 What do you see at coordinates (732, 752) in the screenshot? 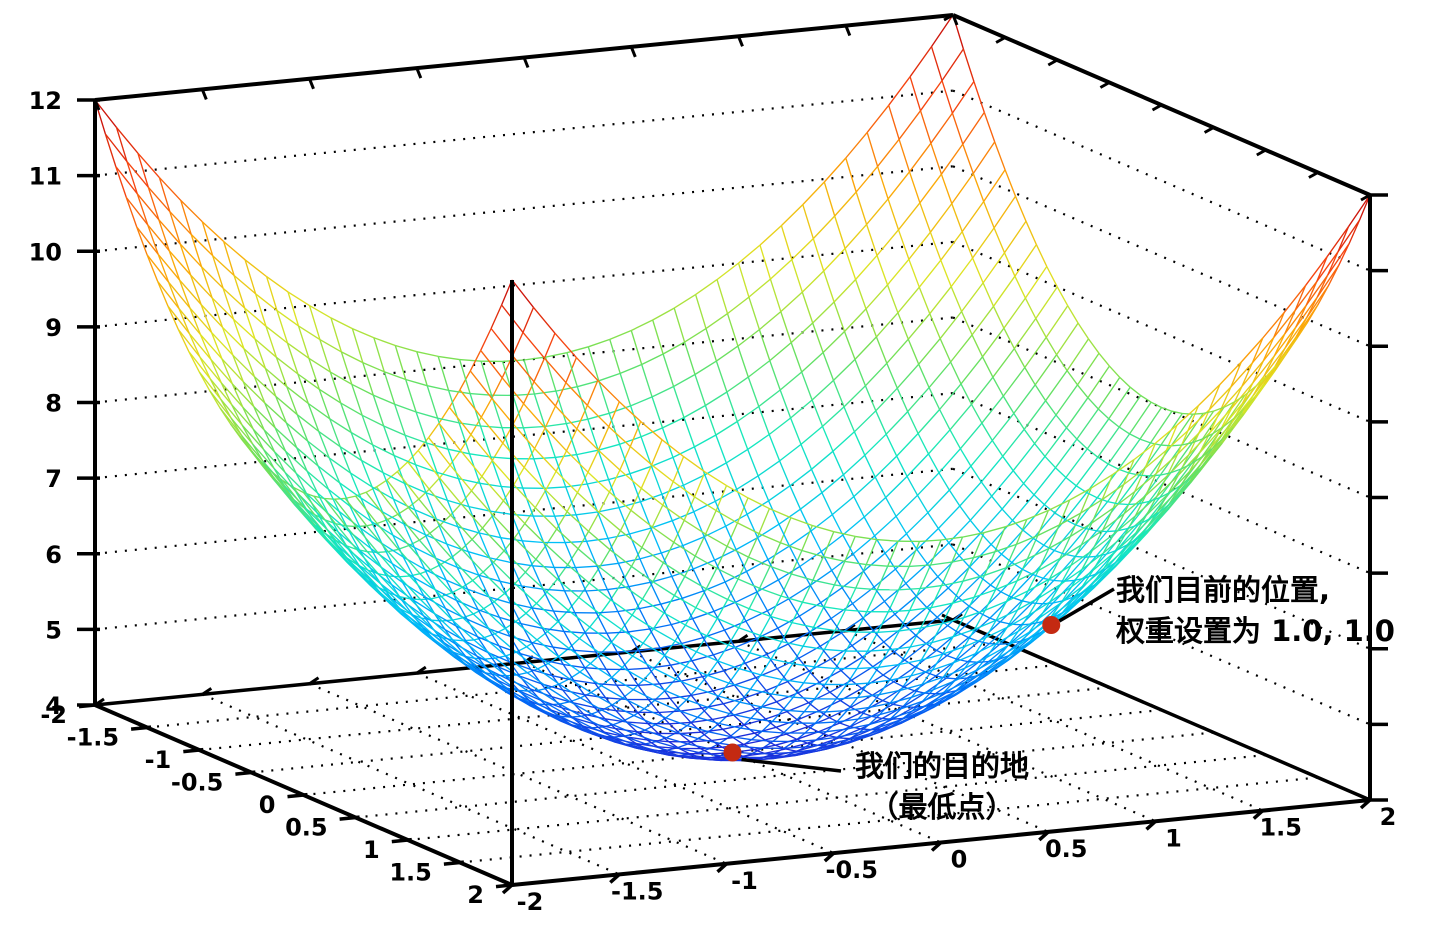
I see `marker-destination` at bounding box center [732, 752].